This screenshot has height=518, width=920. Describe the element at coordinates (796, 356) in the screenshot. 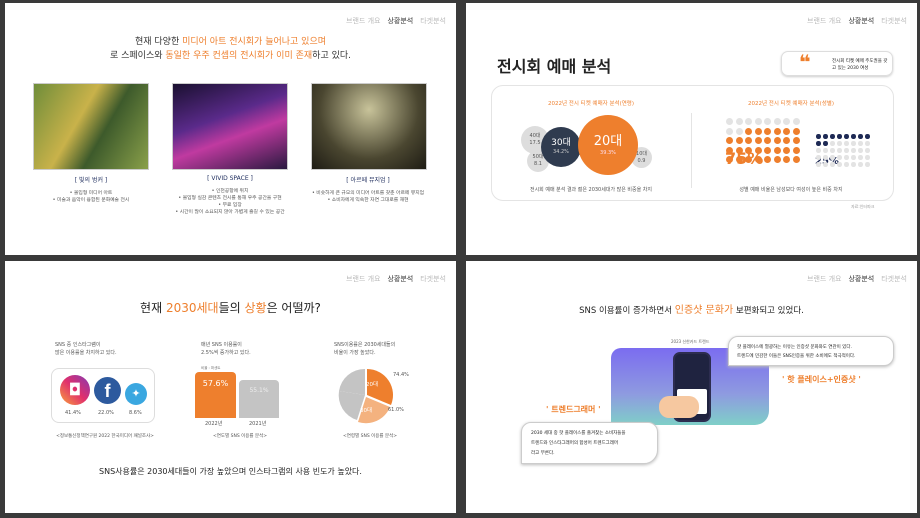

I see `text-line: 트렌드에 민감한 이들은 SNS인증을 위한 소비에도 적극적이다.` at that location.